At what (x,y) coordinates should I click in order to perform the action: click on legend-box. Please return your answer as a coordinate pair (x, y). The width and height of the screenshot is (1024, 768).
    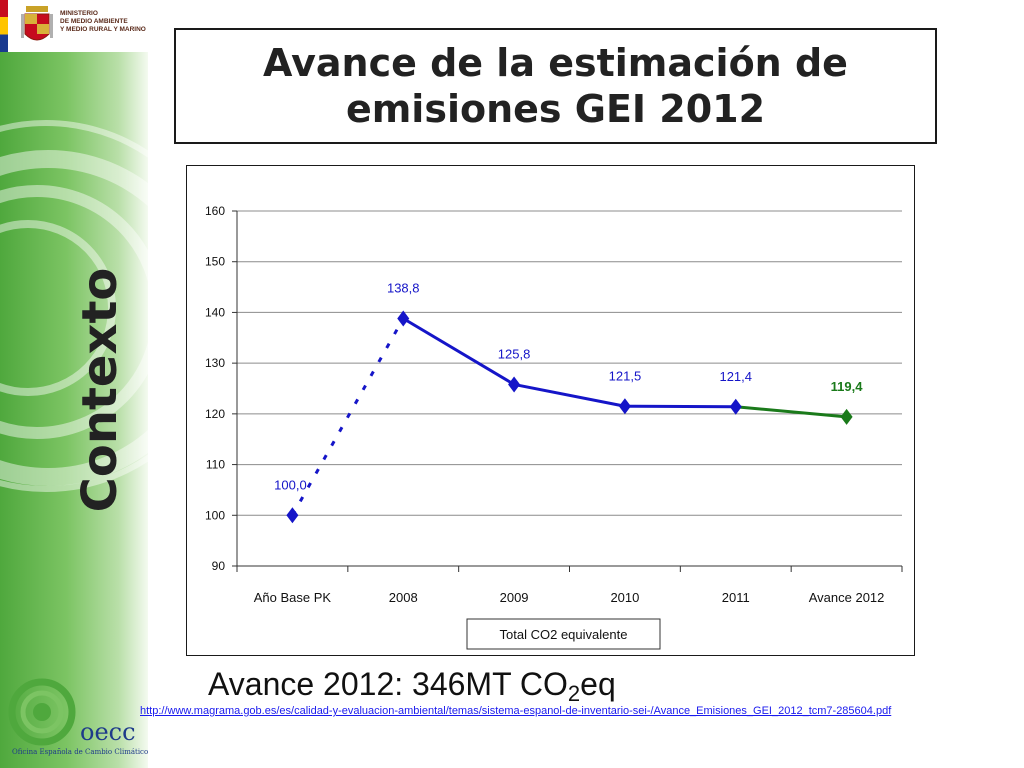
    Looking at the image, I should click on (563, 634).